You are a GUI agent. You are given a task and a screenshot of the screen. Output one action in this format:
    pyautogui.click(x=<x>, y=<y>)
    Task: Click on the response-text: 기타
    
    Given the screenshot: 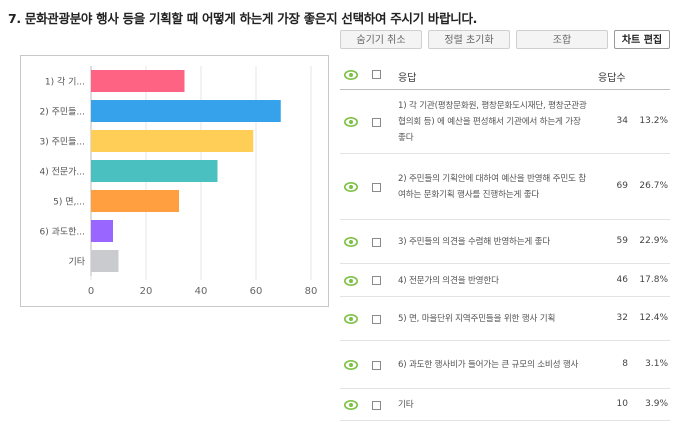 What is the action you would take?
    pyautogui.click(x=406, y=405)
    